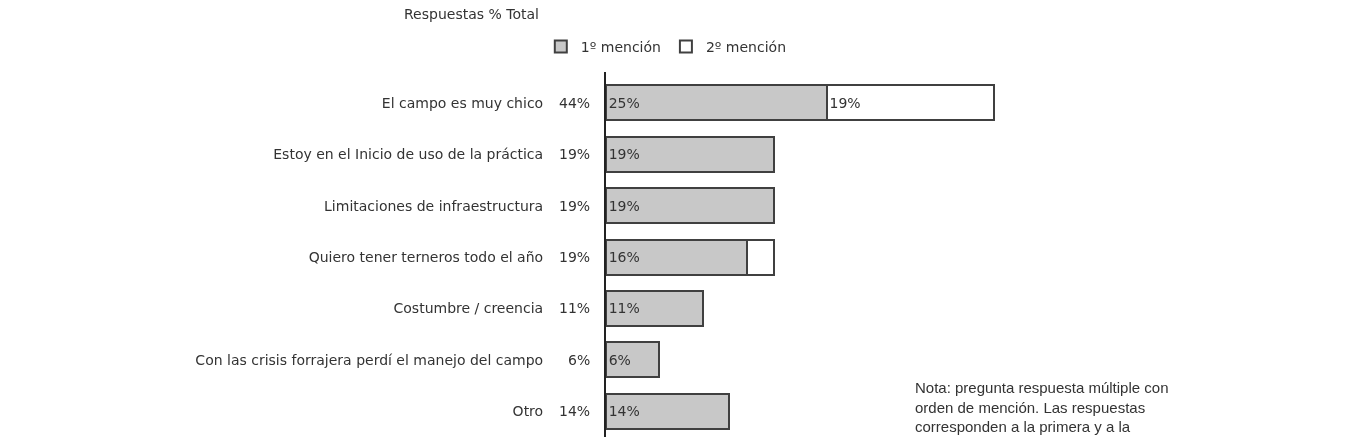 This screenshot has width=1352, height=441. Describe the element at coordinates (575, 411) in the screenshot. I see `total-label: 14%` at that location.